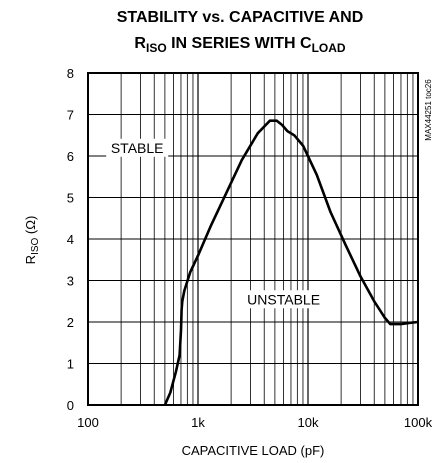 The width and height of the screenshot is (438, 463). I want to click on y-axis-label: RISO (Ω), so click(32, 240).